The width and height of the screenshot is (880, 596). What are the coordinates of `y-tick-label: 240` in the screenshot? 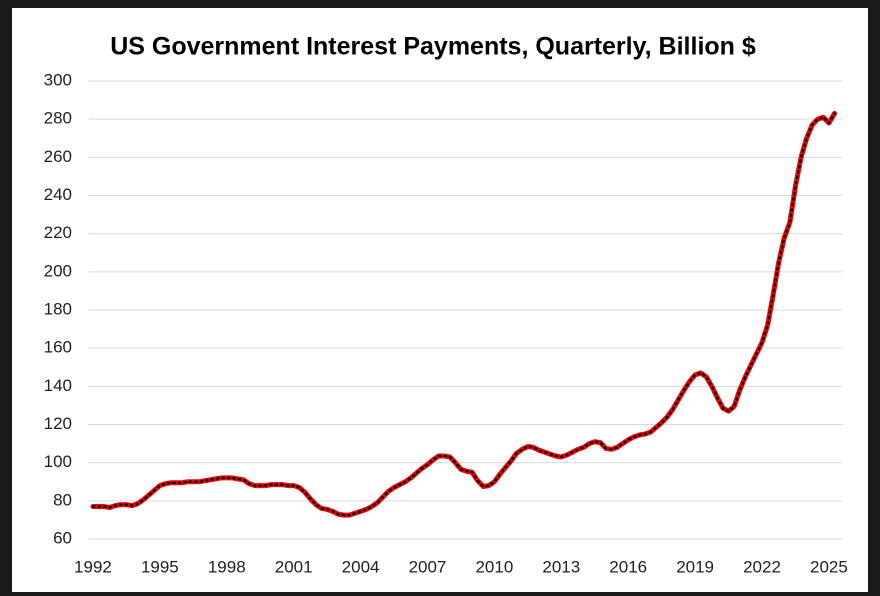 It's located at (58, 194).